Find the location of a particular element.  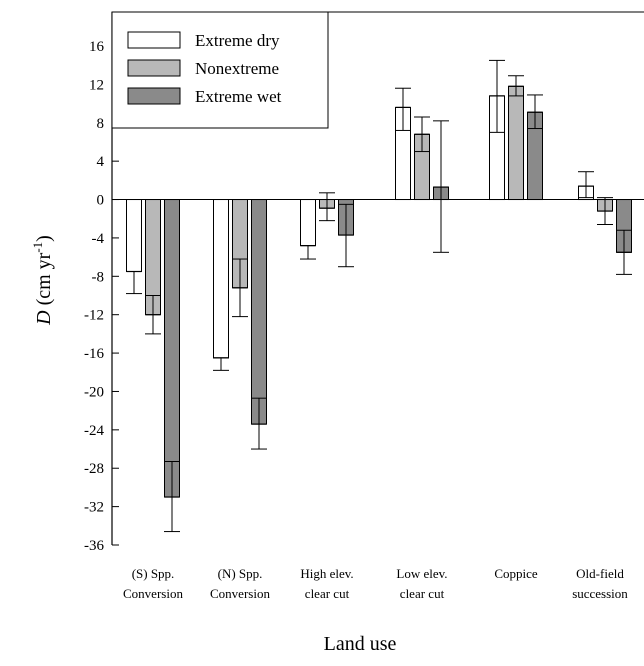

y-tick-label: -12 is located at coordinates (94, 316).